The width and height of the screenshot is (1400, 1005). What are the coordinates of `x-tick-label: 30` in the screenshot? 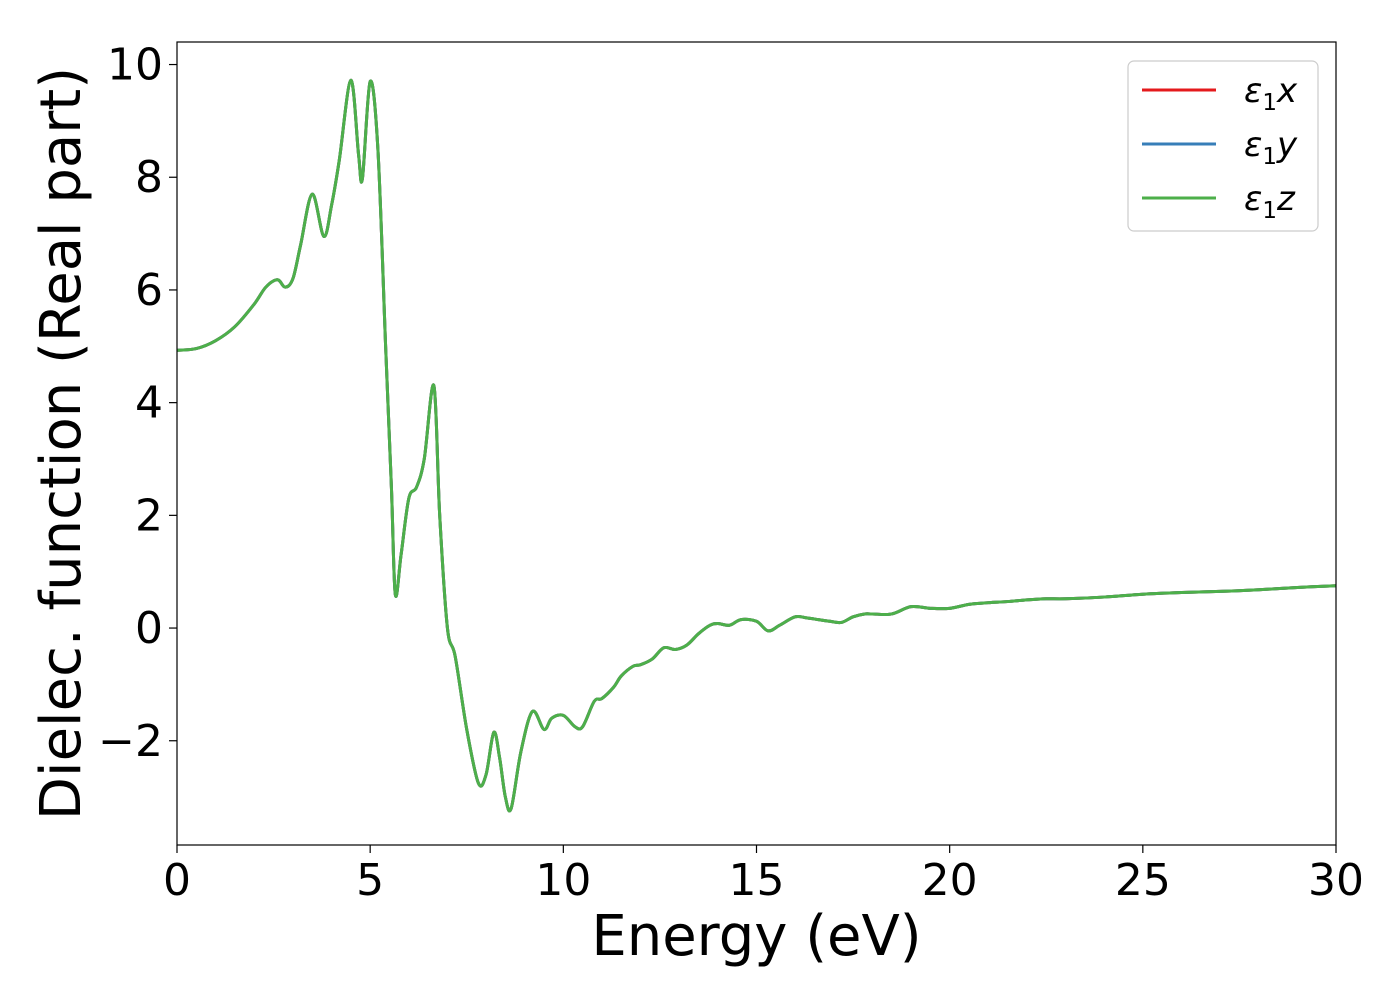 It's located at (1336, 880).